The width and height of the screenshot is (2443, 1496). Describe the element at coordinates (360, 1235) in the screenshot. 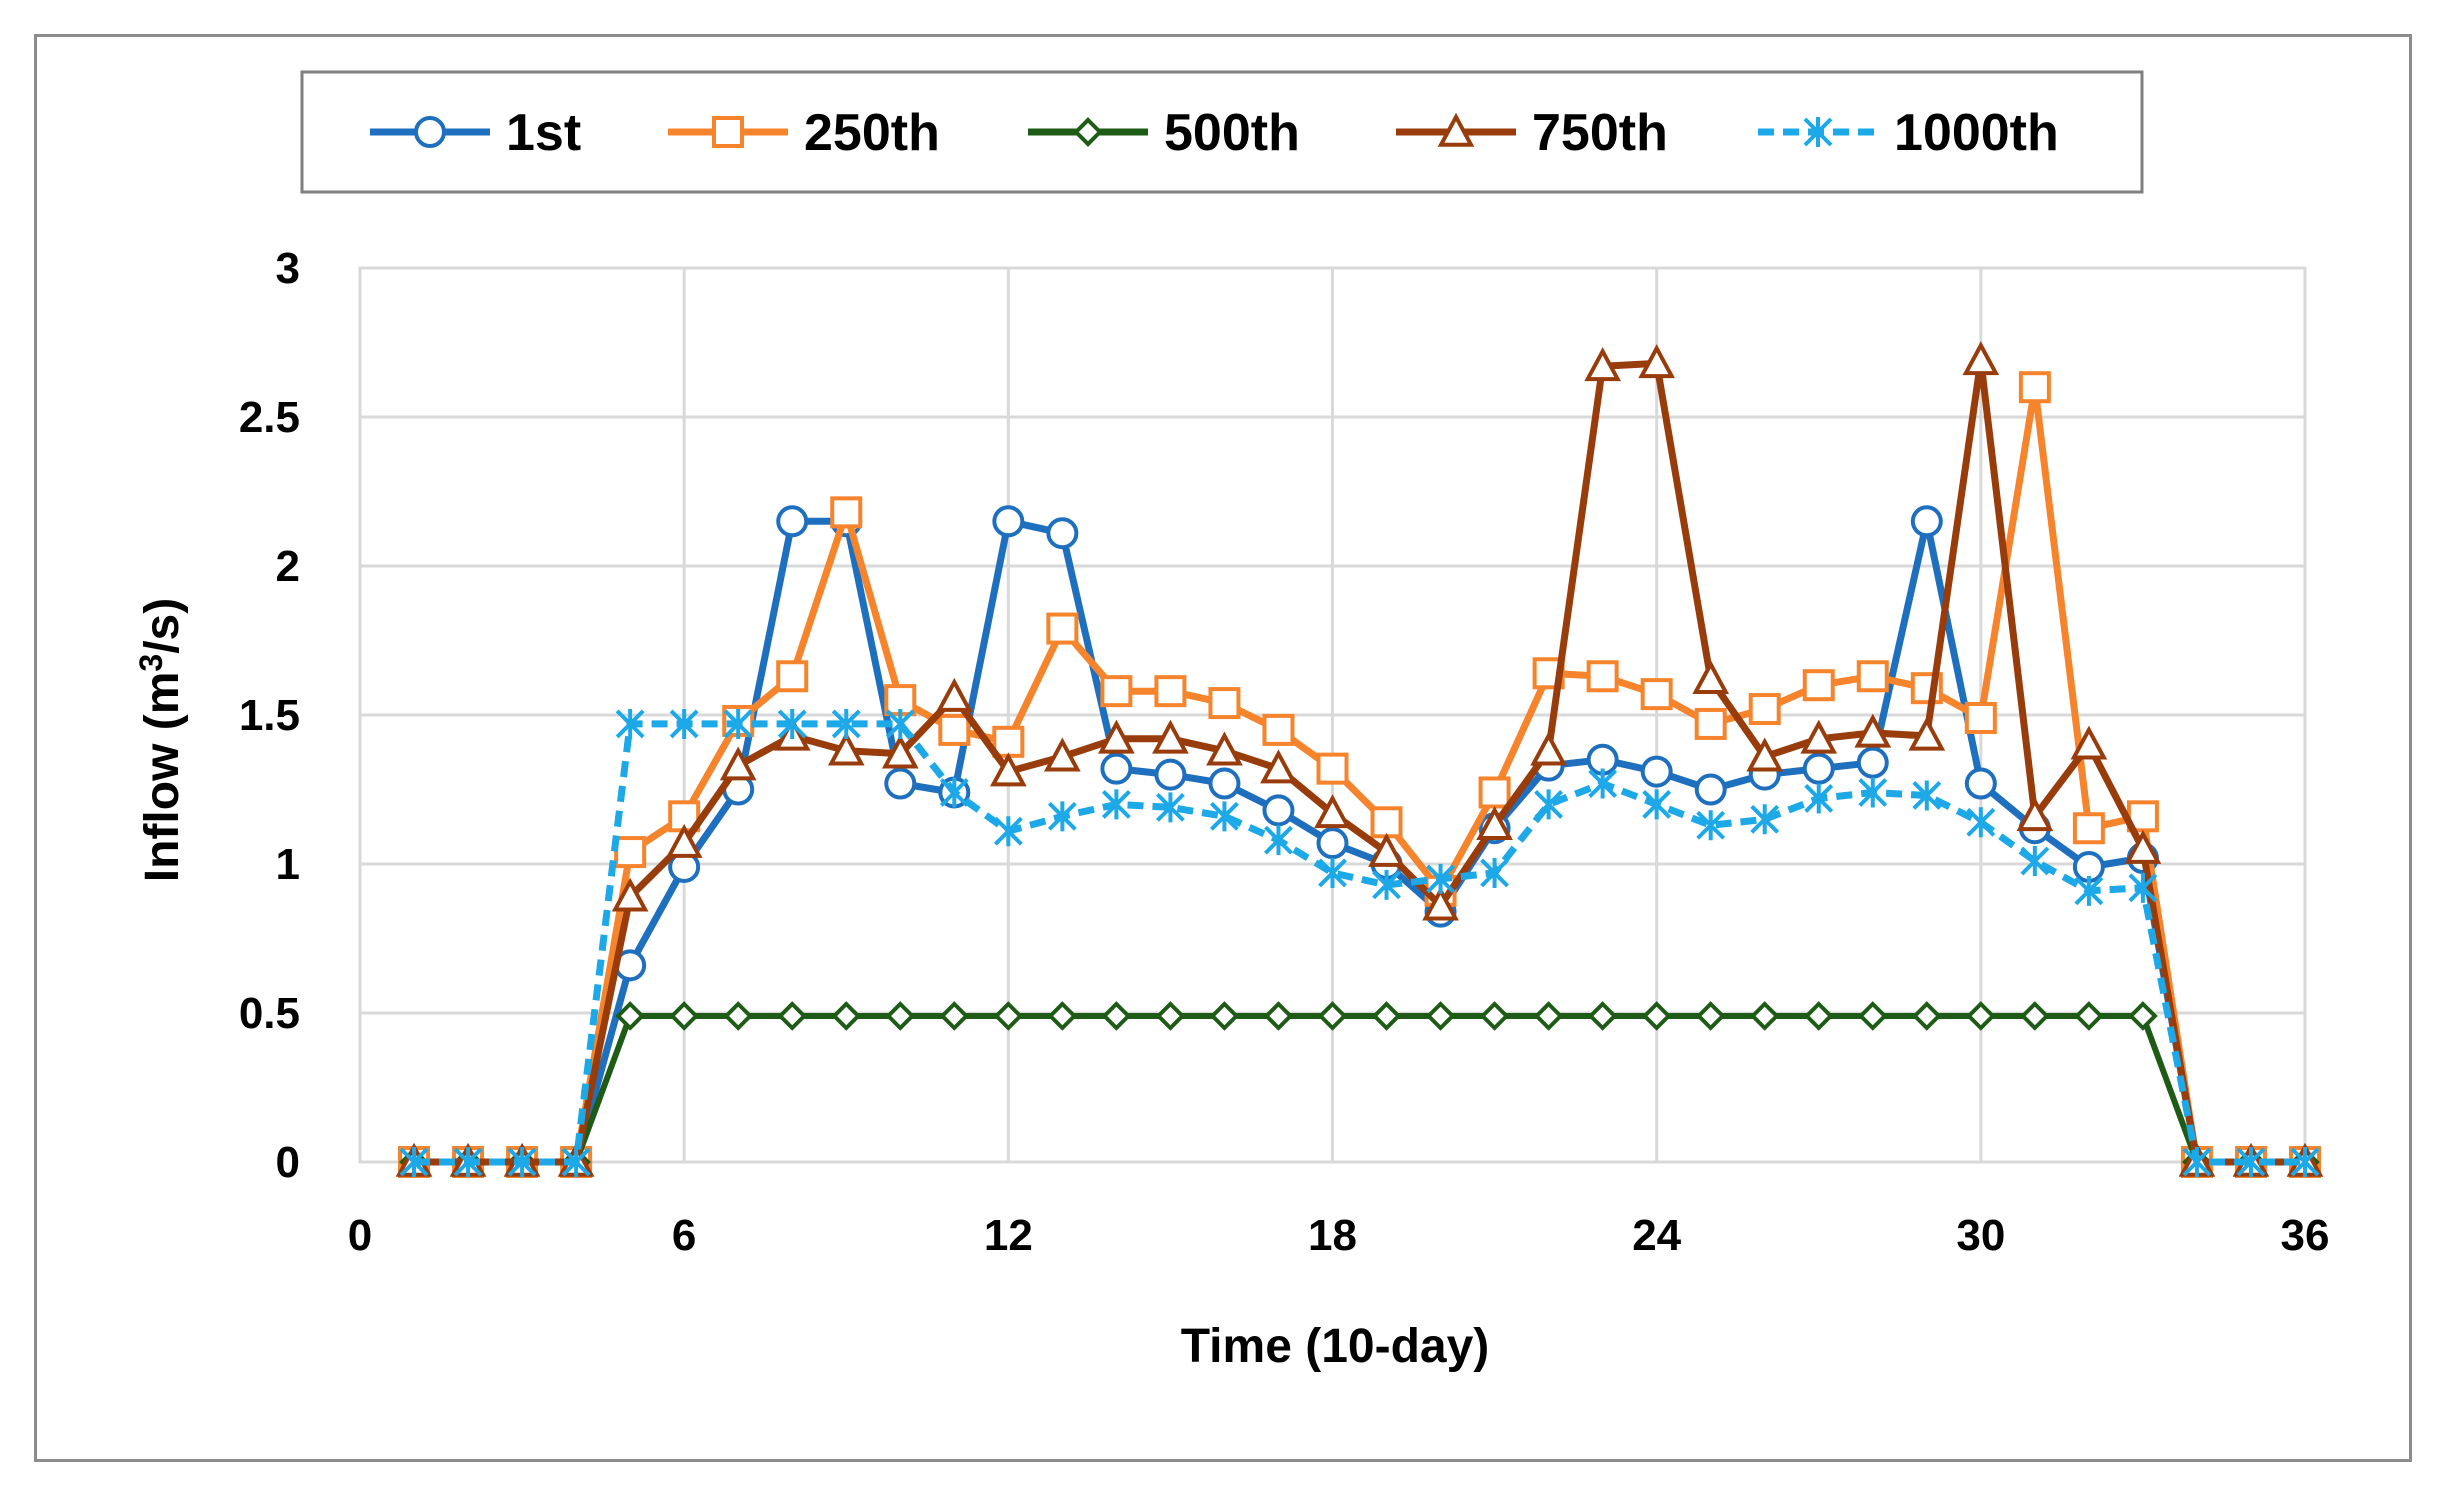

I see `x-tick-label: 0` at that location.